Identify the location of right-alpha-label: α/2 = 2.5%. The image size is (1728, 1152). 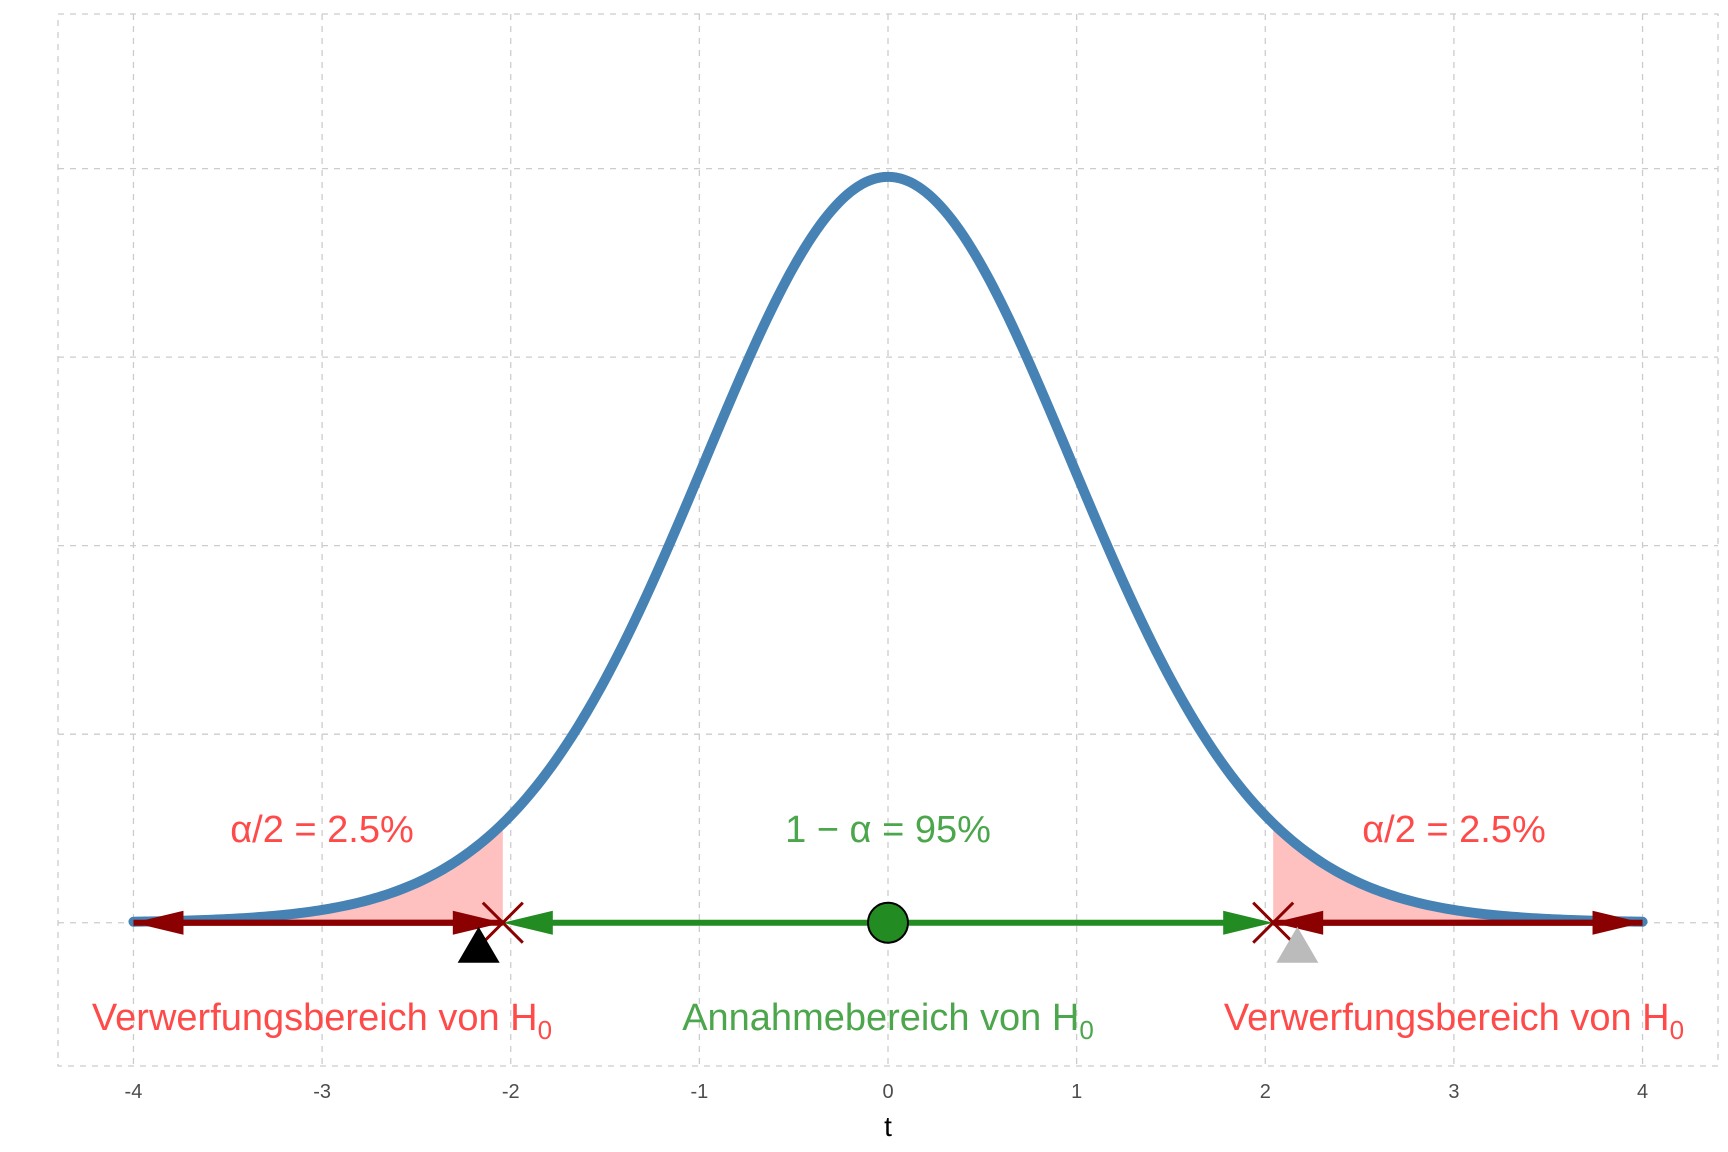
(1454, 830).